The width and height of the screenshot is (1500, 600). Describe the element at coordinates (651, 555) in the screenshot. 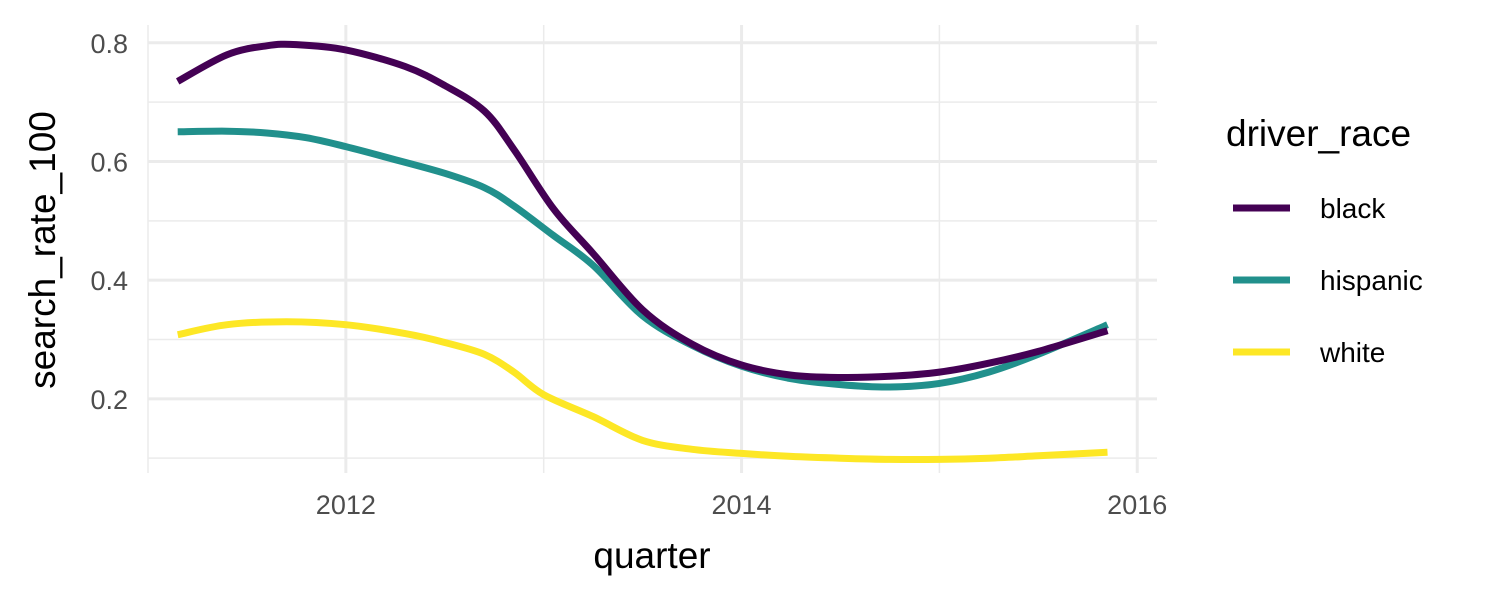

I see `x-axis-title: quarter` at that location.